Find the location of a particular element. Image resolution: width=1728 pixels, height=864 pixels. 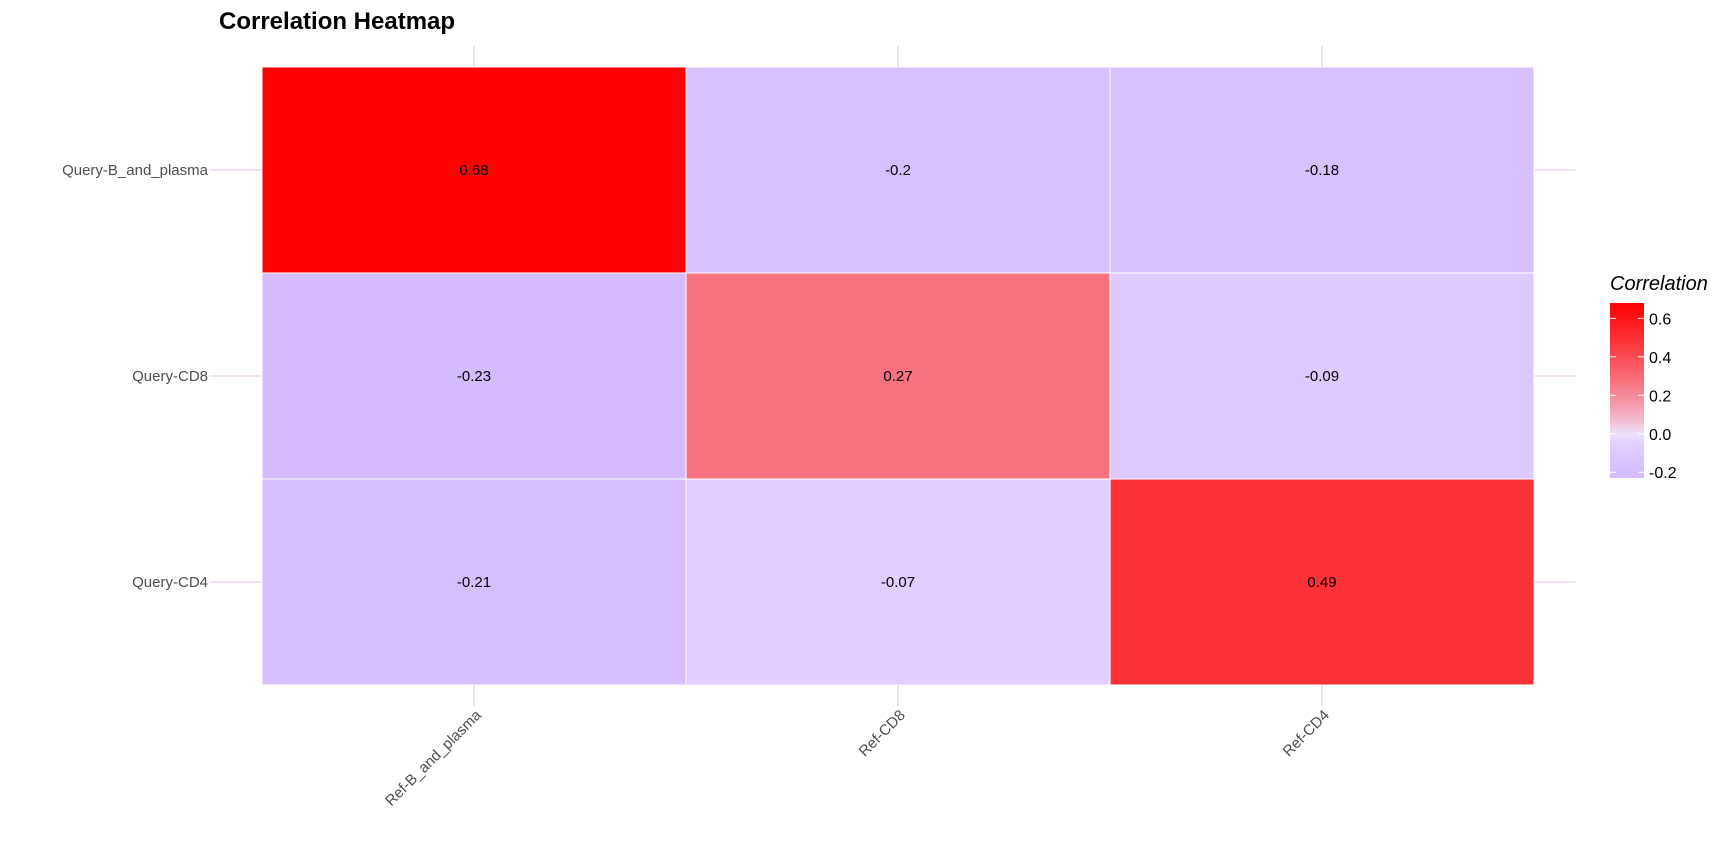

x-tick-label: Ref-CD8 is located at coordinates (882, 733).